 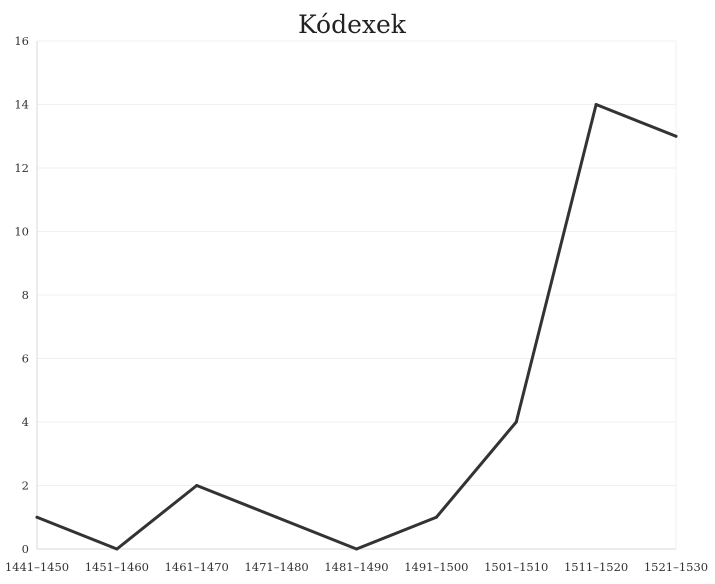 I want to click on x-tick-label-0: 1441–1450, so click(x=37, y=567).